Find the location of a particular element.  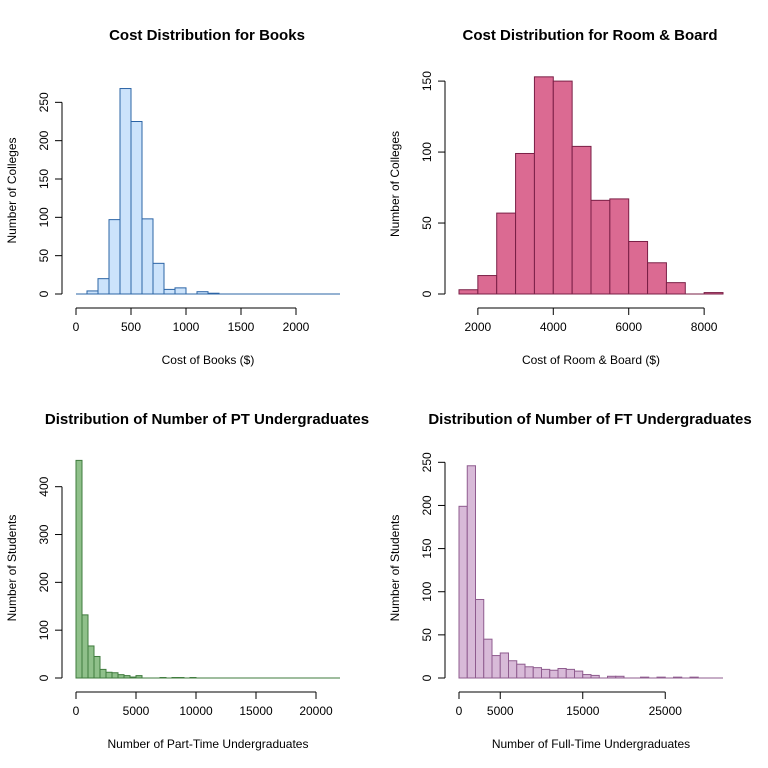

y-tick-label: 400 is located at coordinates (44, 486).